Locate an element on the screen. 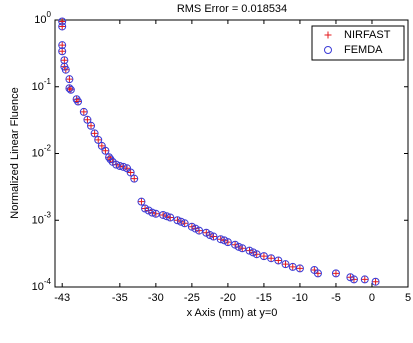  legend-label: NIRFAST is located at coordinates (367, 35).